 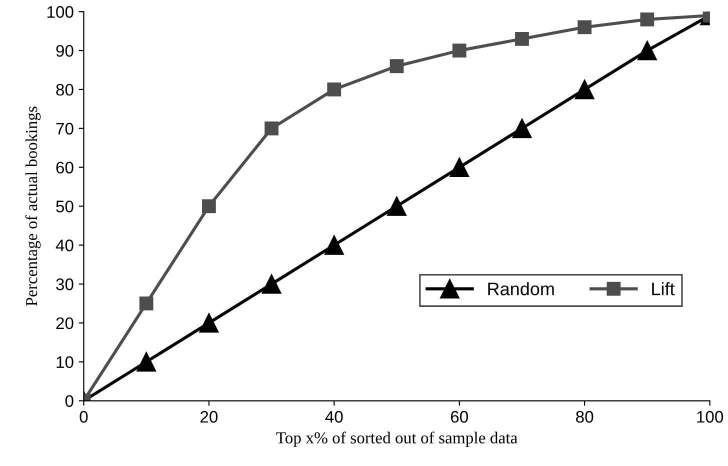 What do you see at coordinates (84, 416) in the screenshot?
I see `x-tick-label: 0` at bounding box center [84, 416].